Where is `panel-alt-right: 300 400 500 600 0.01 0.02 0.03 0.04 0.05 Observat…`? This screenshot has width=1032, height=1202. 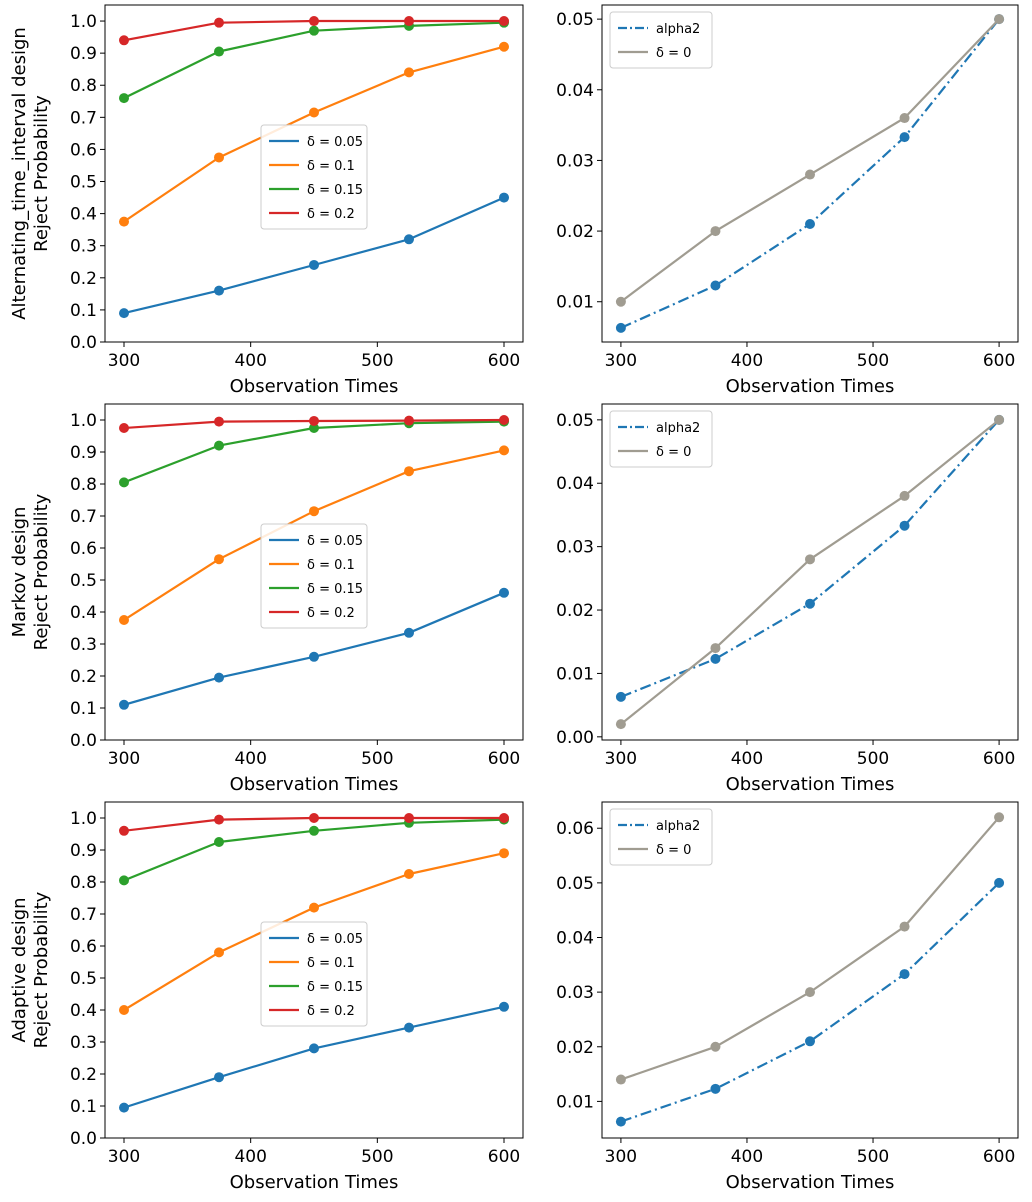 panel-alt-right: 300 400 500 600 0.01 0.02 0.03 0.04 0.05 Observat… is located at coordinates (787, 200).